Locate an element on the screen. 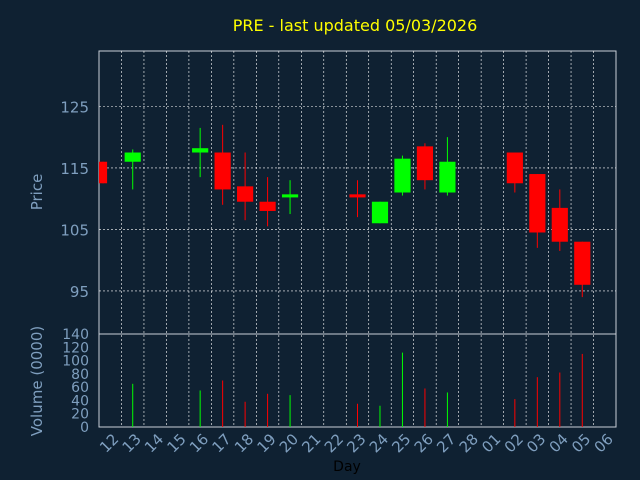 The height and width of the screenshot is (480, 640). price-tick-label: 125 is located at coordinates (74, 107).